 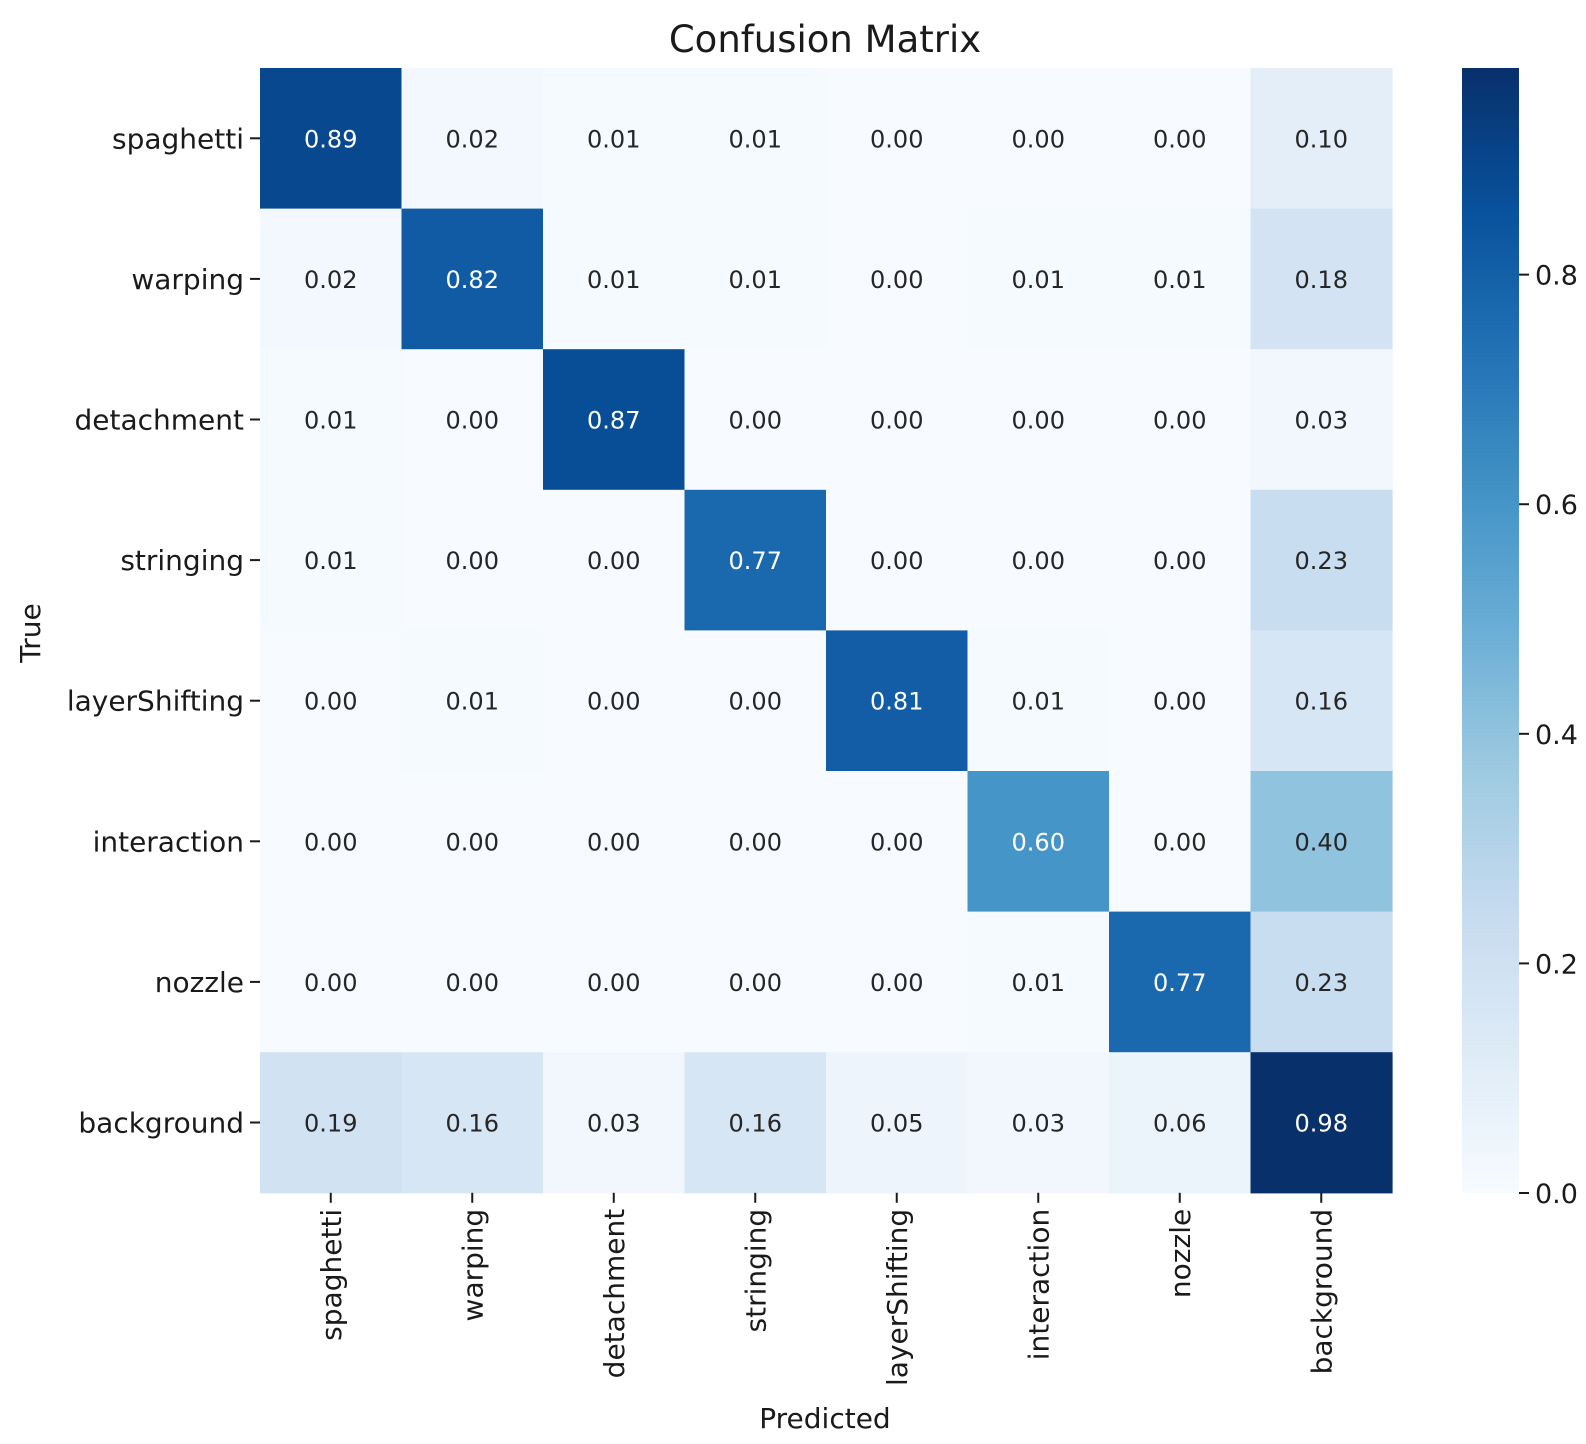 I want to click on x-tick-label: detachment, so click(x=614, y=1294).